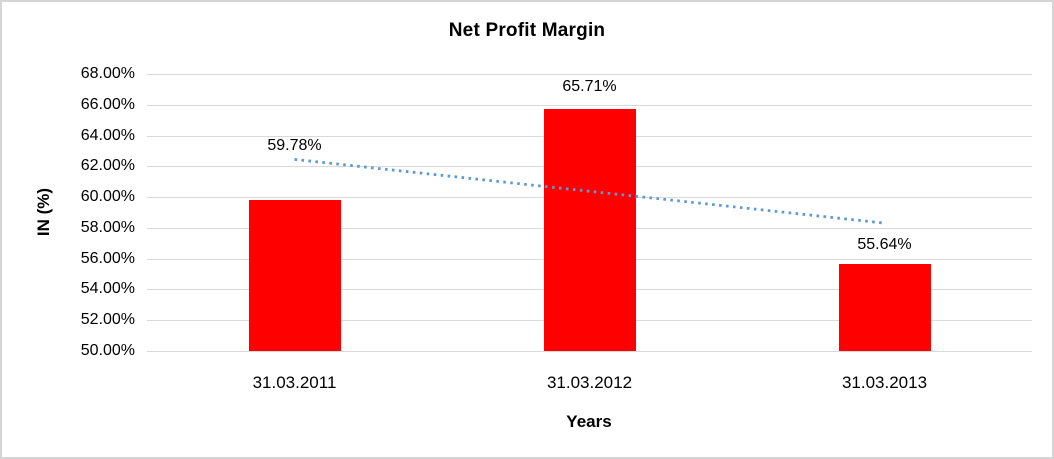 This screenshot has height=459, width=1054. What do you see at coordinates (589, 87) in the screenshot?
I see `data-label: 65.71%` at bounding box center [589, 87].